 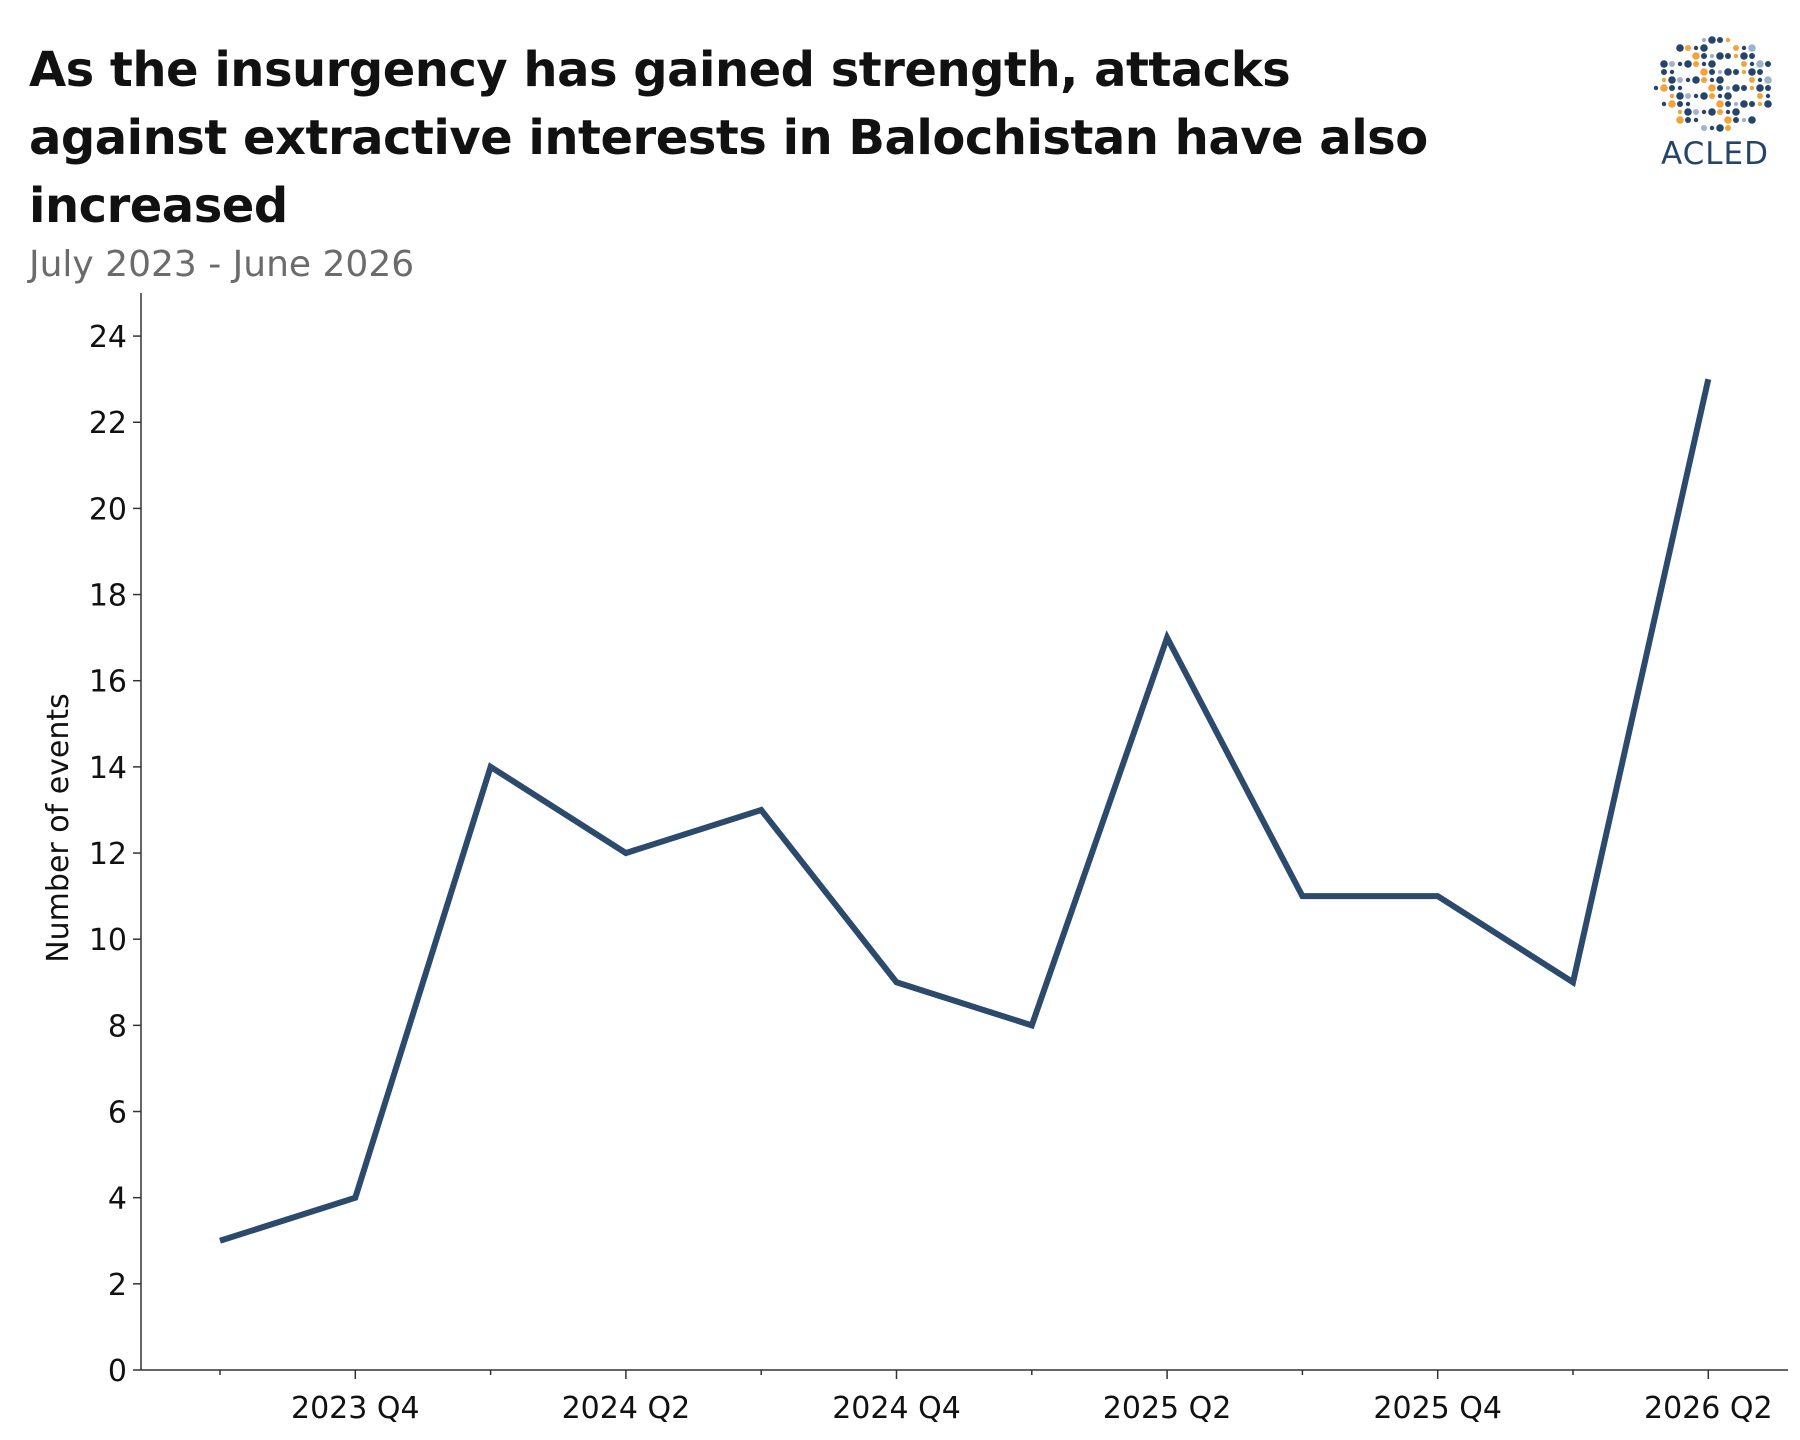 I want to click on logo-text: ACLED, so click(x=1715, y=154).